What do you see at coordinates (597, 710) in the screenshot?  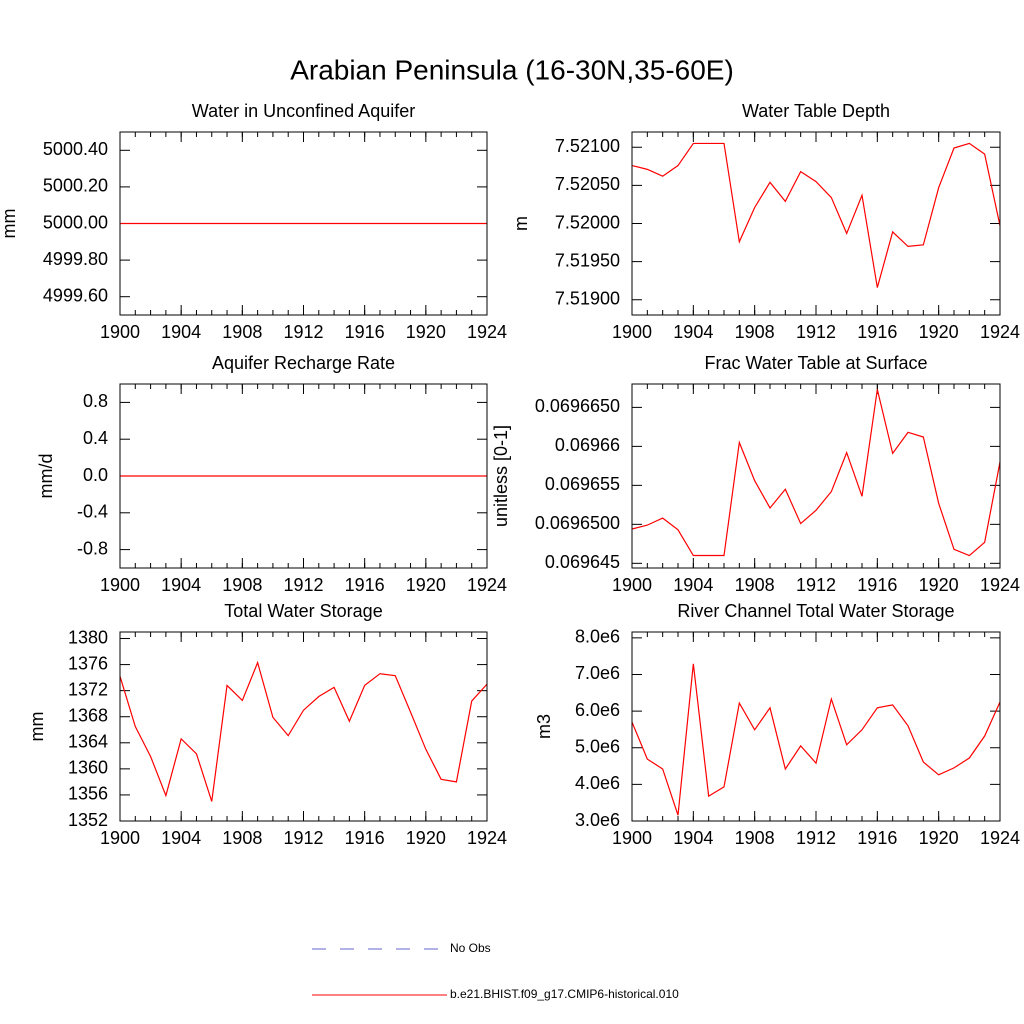 I see `y-tick-label: 6.0e6` at bounding box center [597, 710].